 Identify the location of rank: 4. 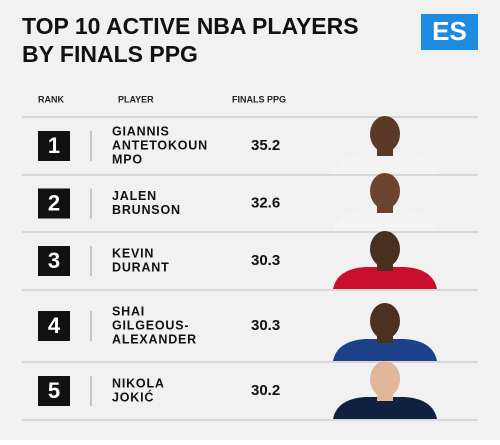
(54, 325).